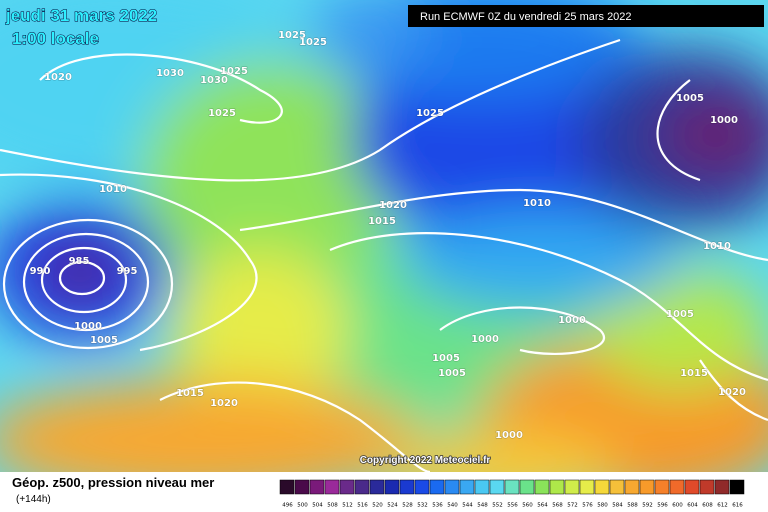  Describe the element at coordinates (526, 17) in the screenshot. I see `run-label: Run ECMWF 0Z du vendredi 25 mars 2022` at that location.